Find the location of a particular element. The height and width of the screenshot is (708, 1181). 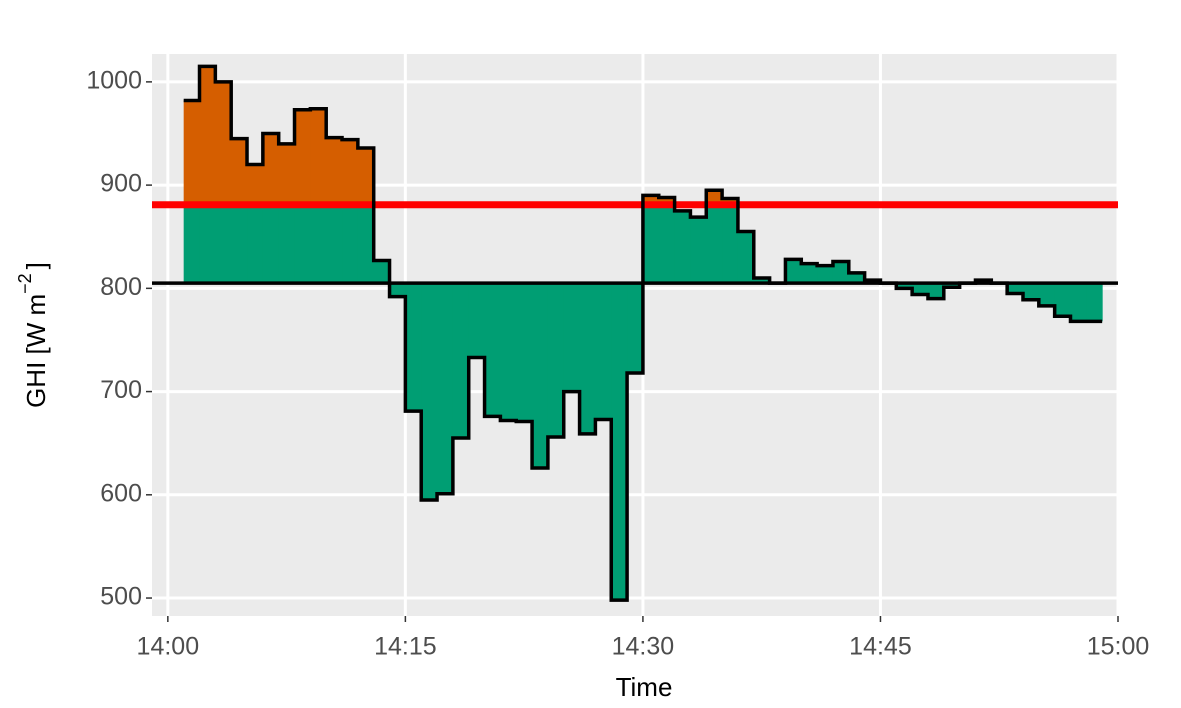

y-title-sup: −2 is located at coordinates (25, 283).